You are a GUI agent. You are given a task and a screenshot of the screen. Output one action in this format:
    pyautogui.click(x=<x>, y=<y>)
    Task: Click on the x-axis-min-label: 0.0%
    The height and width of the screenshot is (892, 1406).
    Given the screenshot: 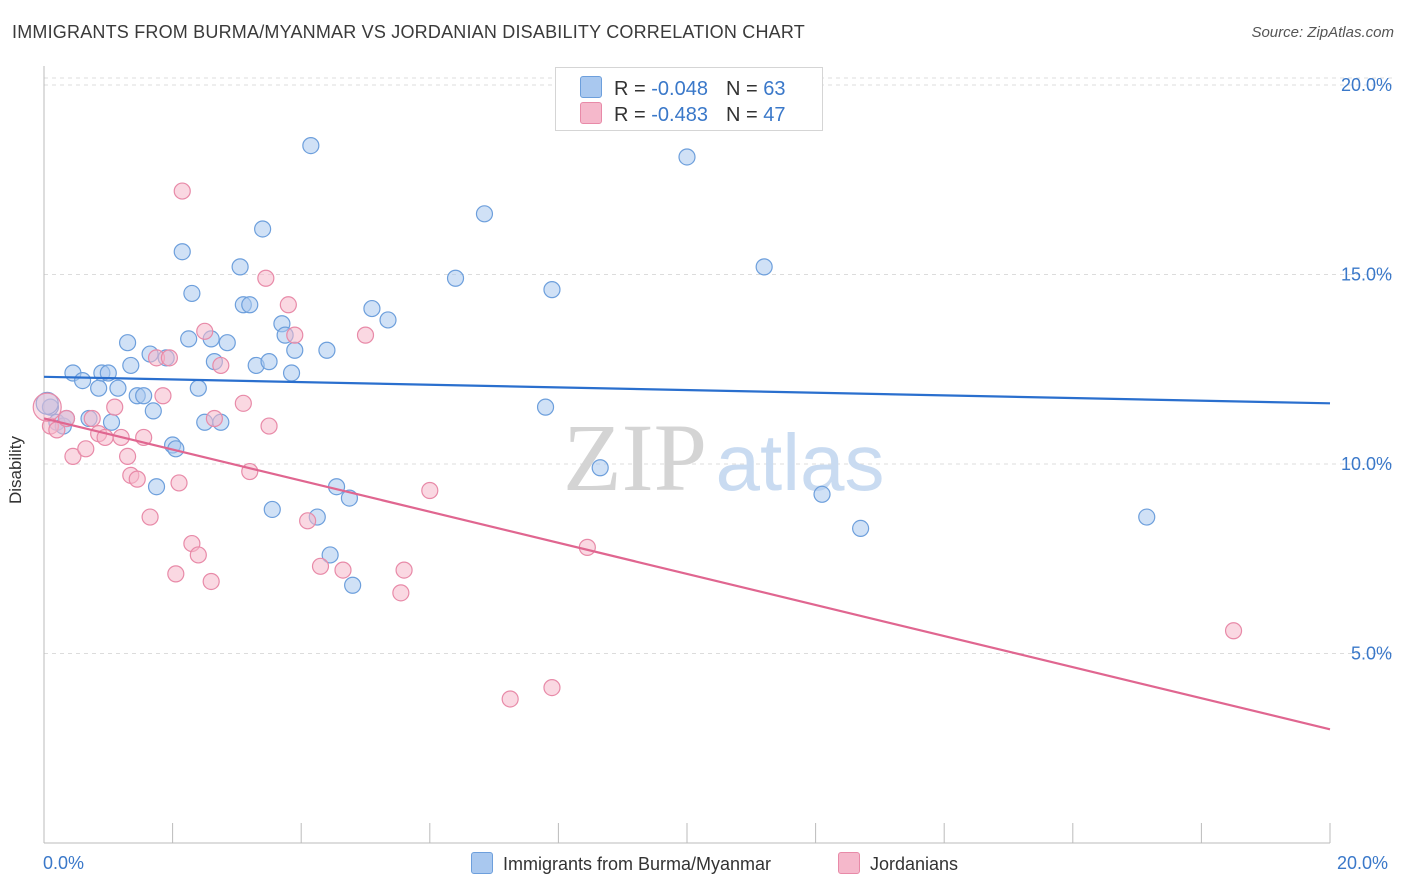 What is the action you would take?
    pyautogui.click(x=64, y=863)
    